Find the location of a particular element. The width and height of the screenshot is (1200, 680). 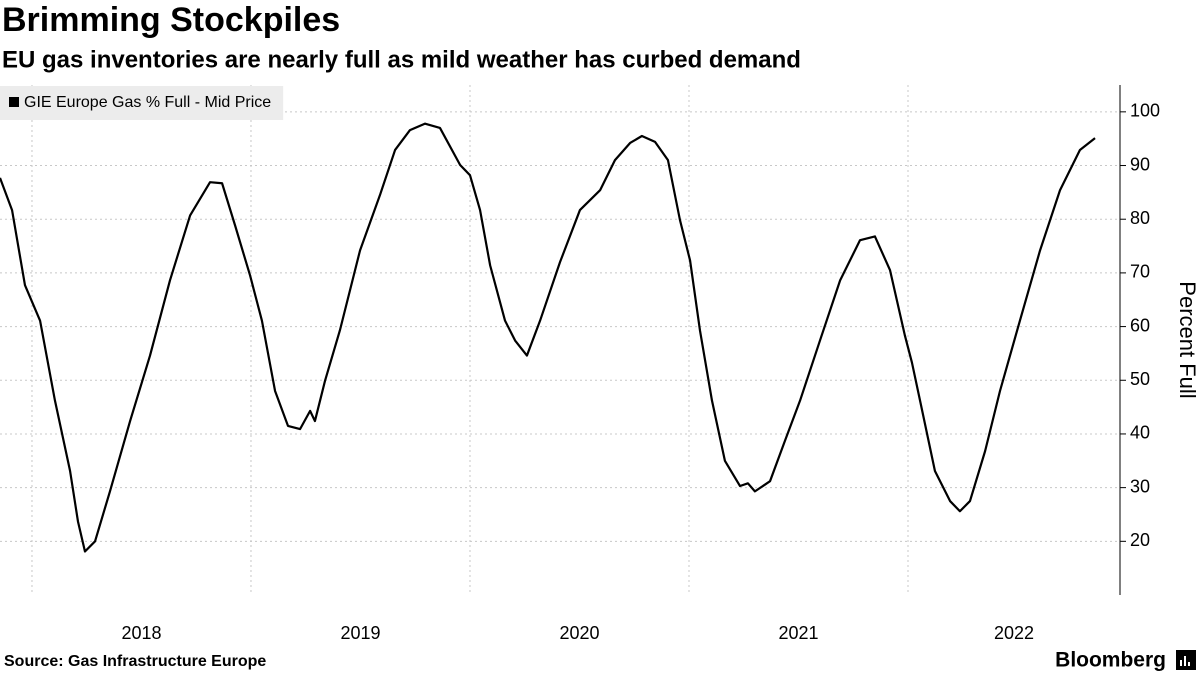

legend-swatch is located at coordinates (14, 102).